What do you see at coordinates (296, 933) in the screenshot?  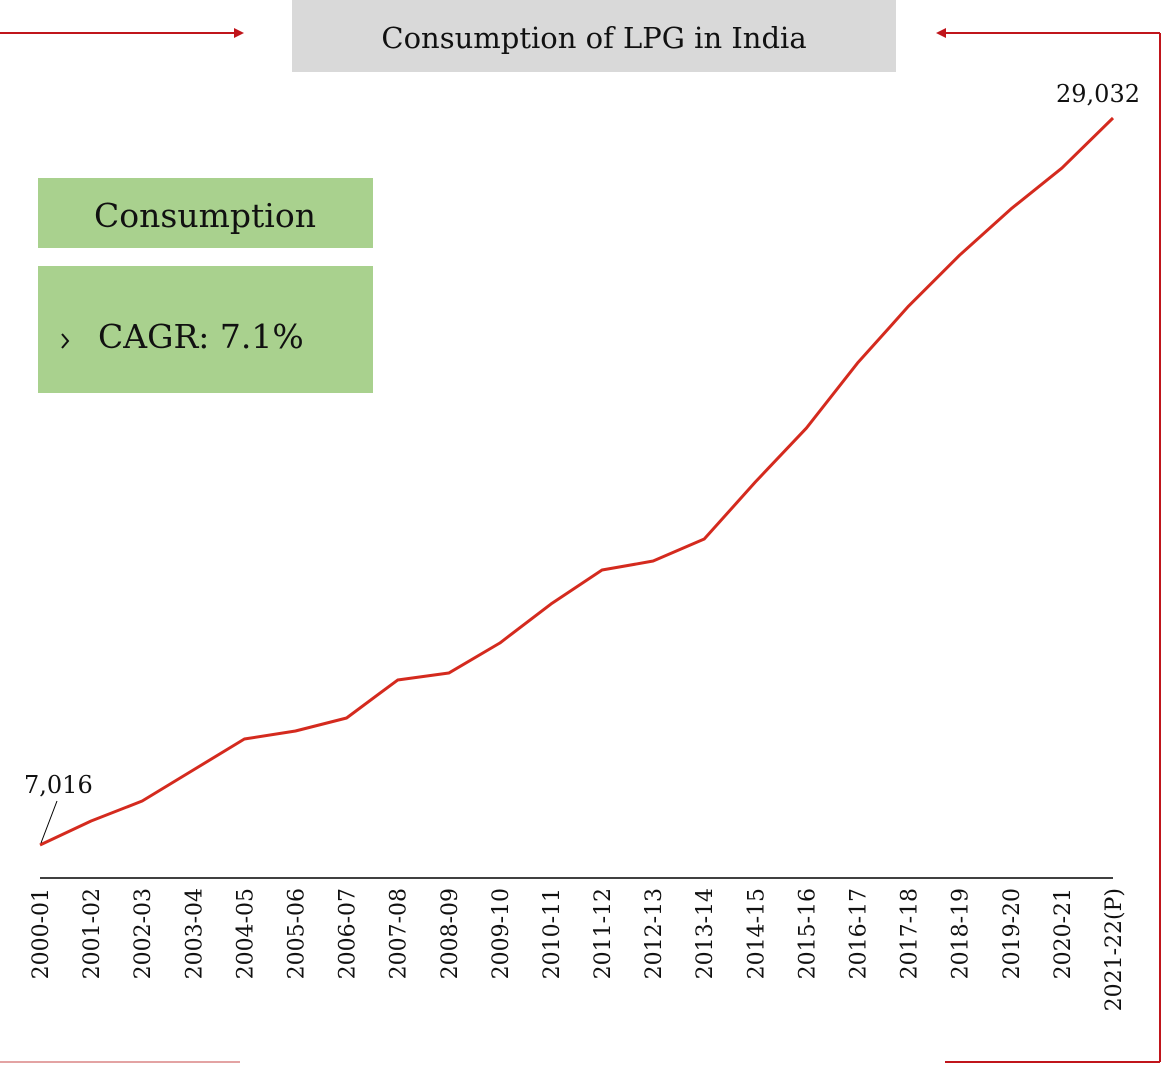 I see `x-tick-label: 2005-06` at bounding box center [296, 933].